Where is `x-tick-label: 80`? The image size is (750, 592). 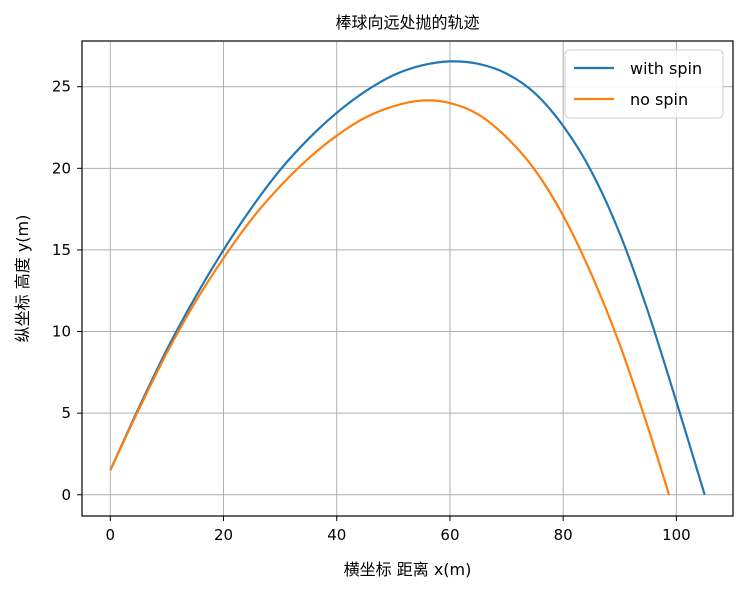
x-tick-label: 80 is located at coordinates (563, 535).